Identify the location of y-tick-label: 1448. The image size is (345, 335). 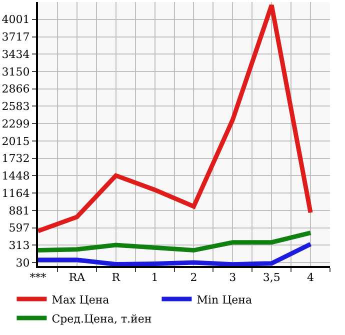
(16, 176).